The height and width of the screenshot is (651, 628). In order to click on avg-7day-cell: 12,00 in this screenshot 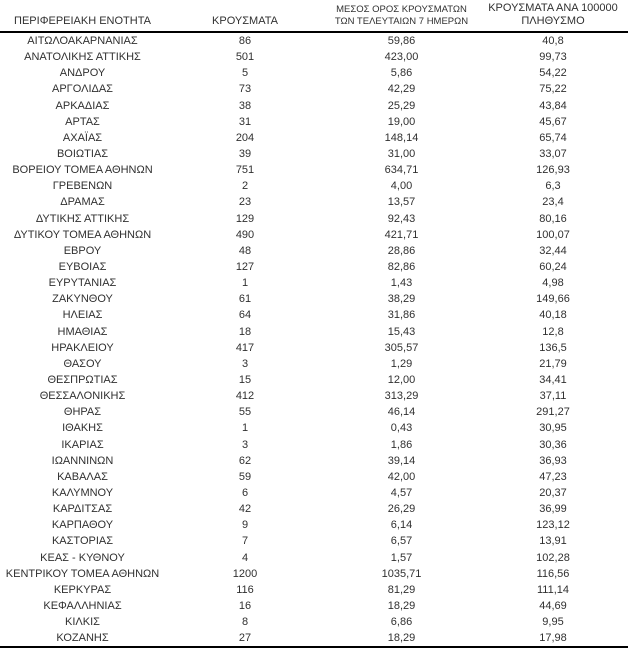, I will do `click(401, 380)`.